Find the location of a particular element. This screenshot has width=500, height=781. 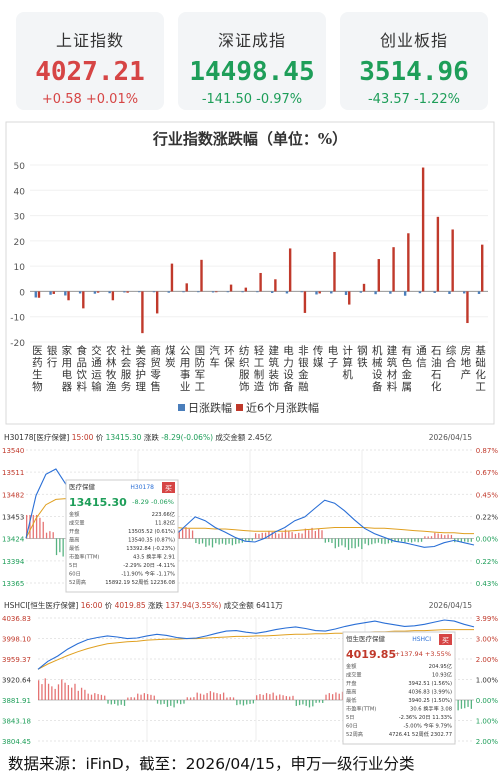

tooltip-price: 4019.85 is located at coordinates (371, 654).